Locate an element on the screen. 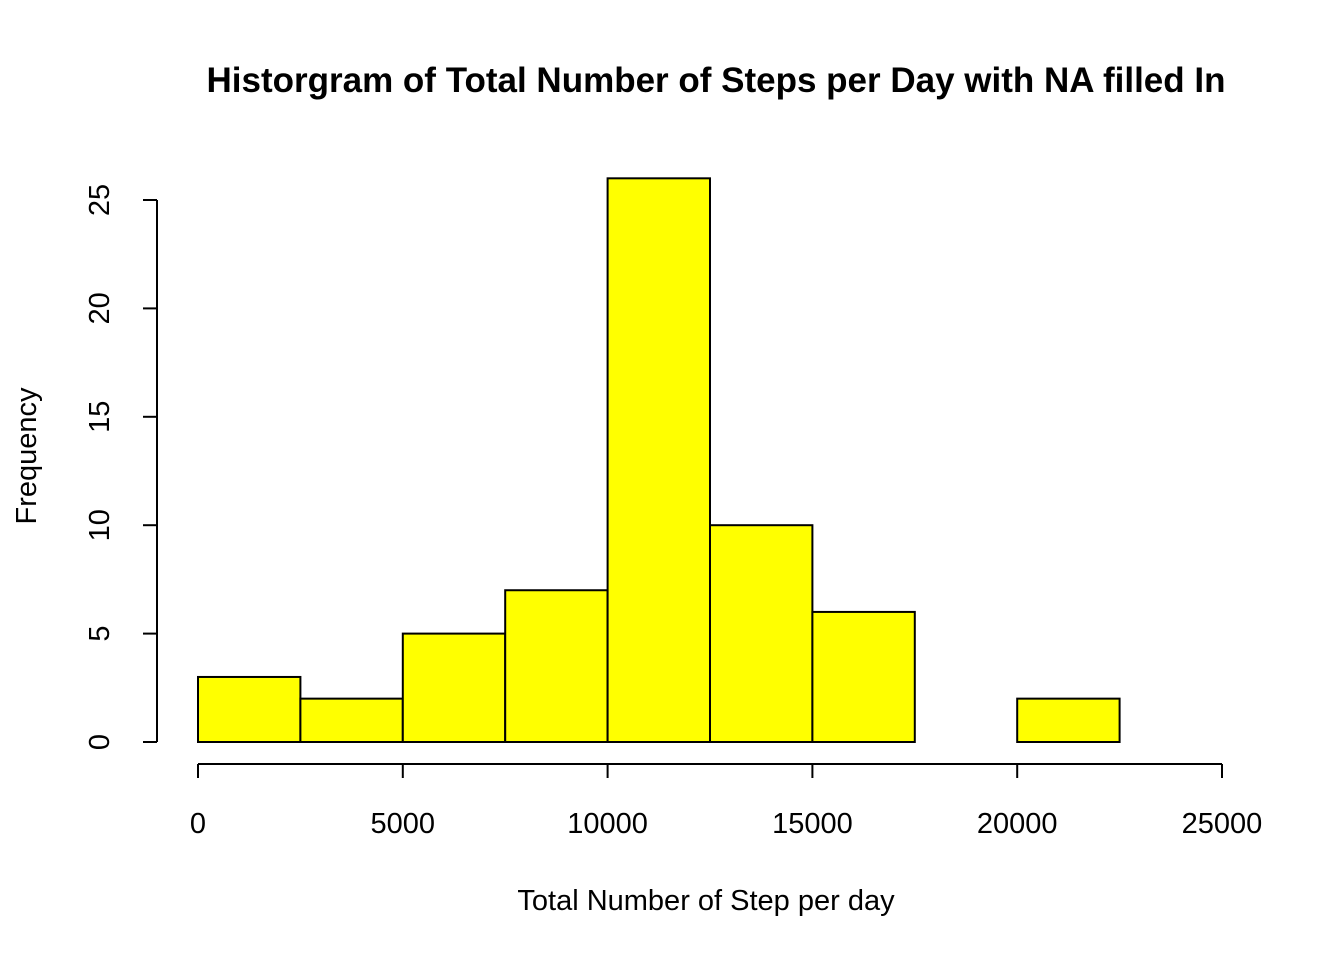  x-axis-label: Total Number of Step per day is located at coordinates (706, 901).